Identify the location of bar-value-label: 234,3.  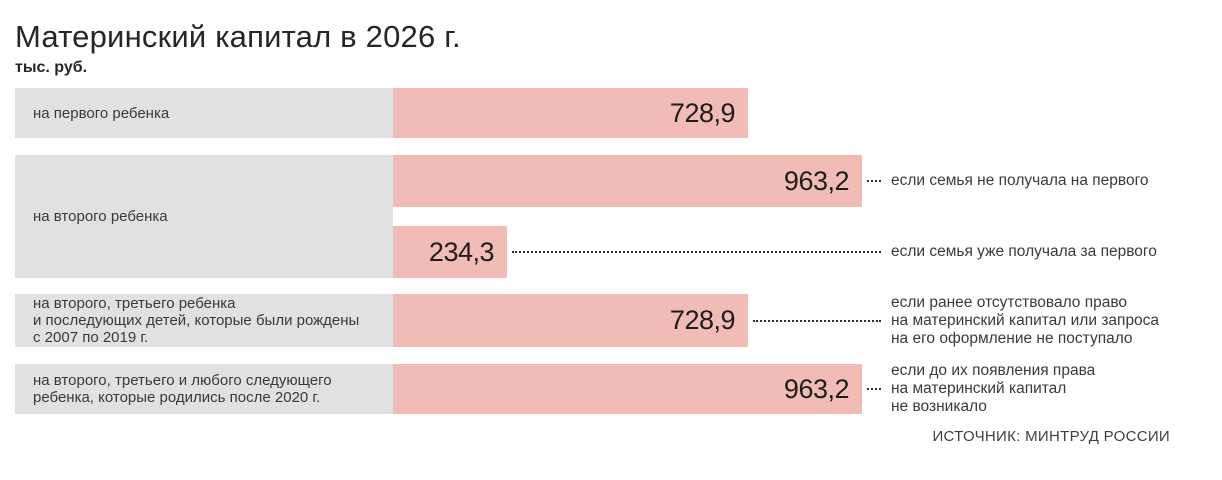
(461, 251).